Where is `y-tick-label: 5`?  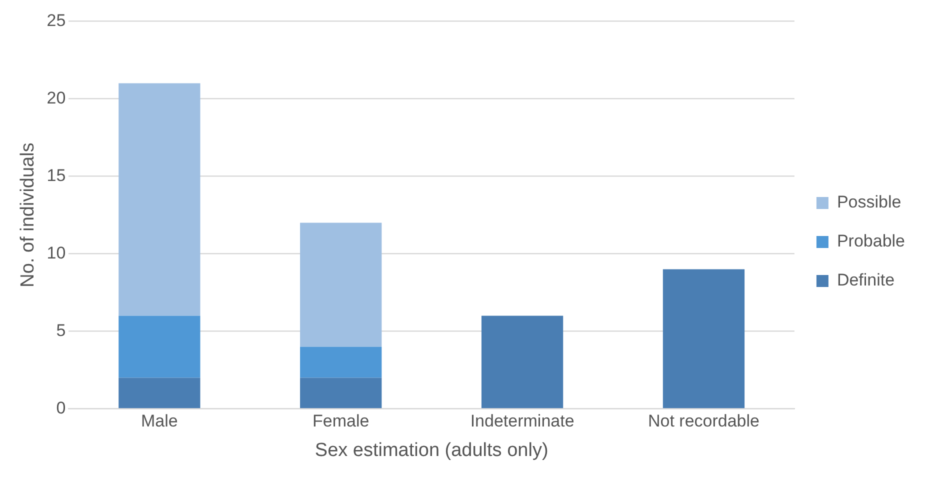
y-tick-label: 5 is located at coordinates (61, 330).